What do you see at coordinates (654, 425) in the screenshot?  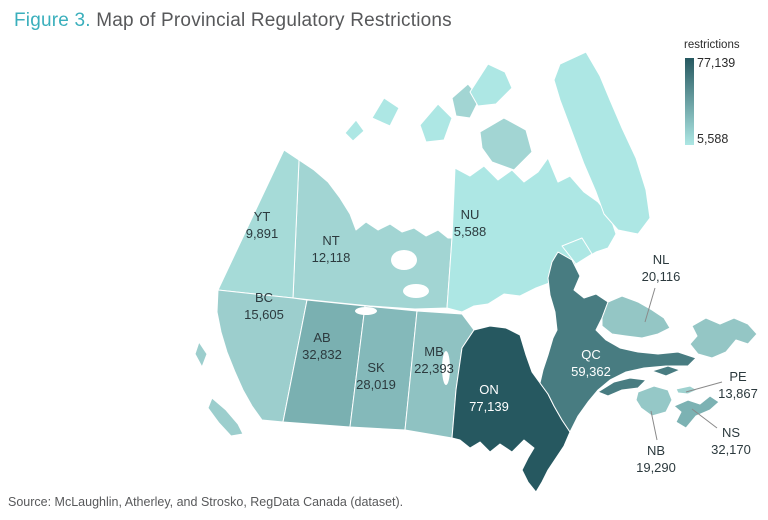 I see `nb-leader-line` at bounding box center [654, 425].